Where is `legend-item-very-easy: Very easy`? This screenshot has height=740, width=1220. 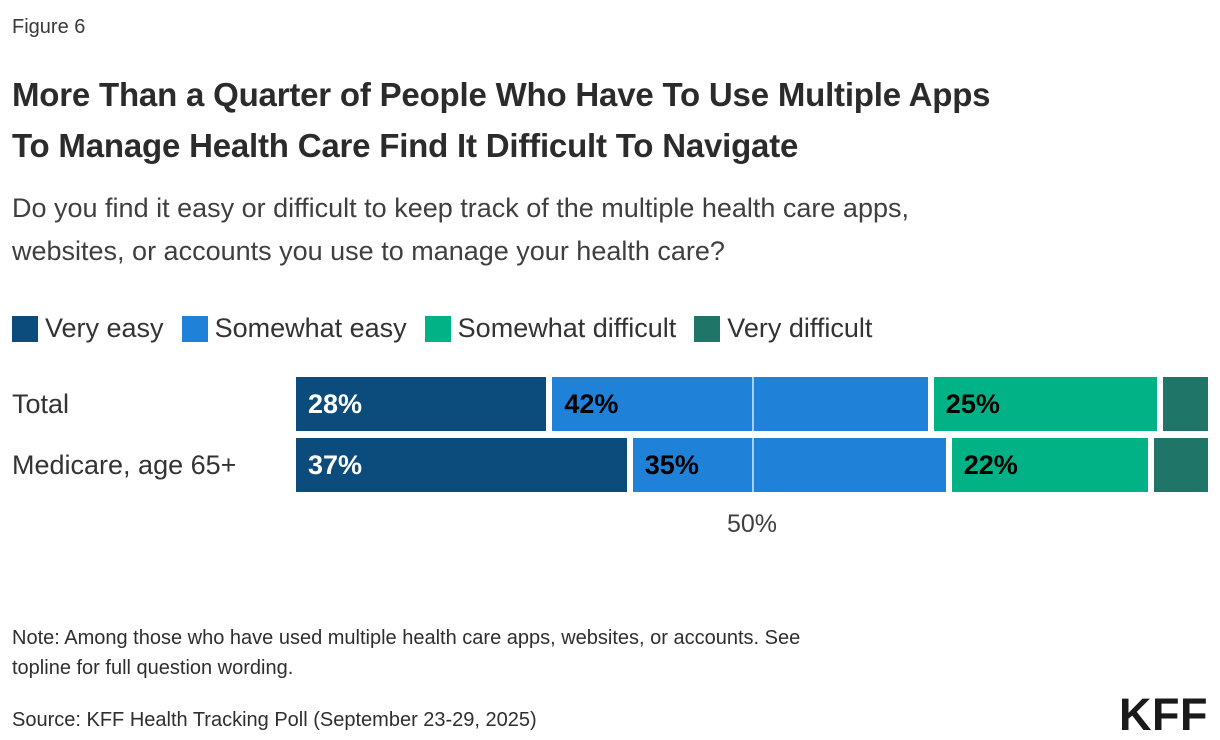
legend-item-very-easy: Very easy is located at coordinates (88, 328).